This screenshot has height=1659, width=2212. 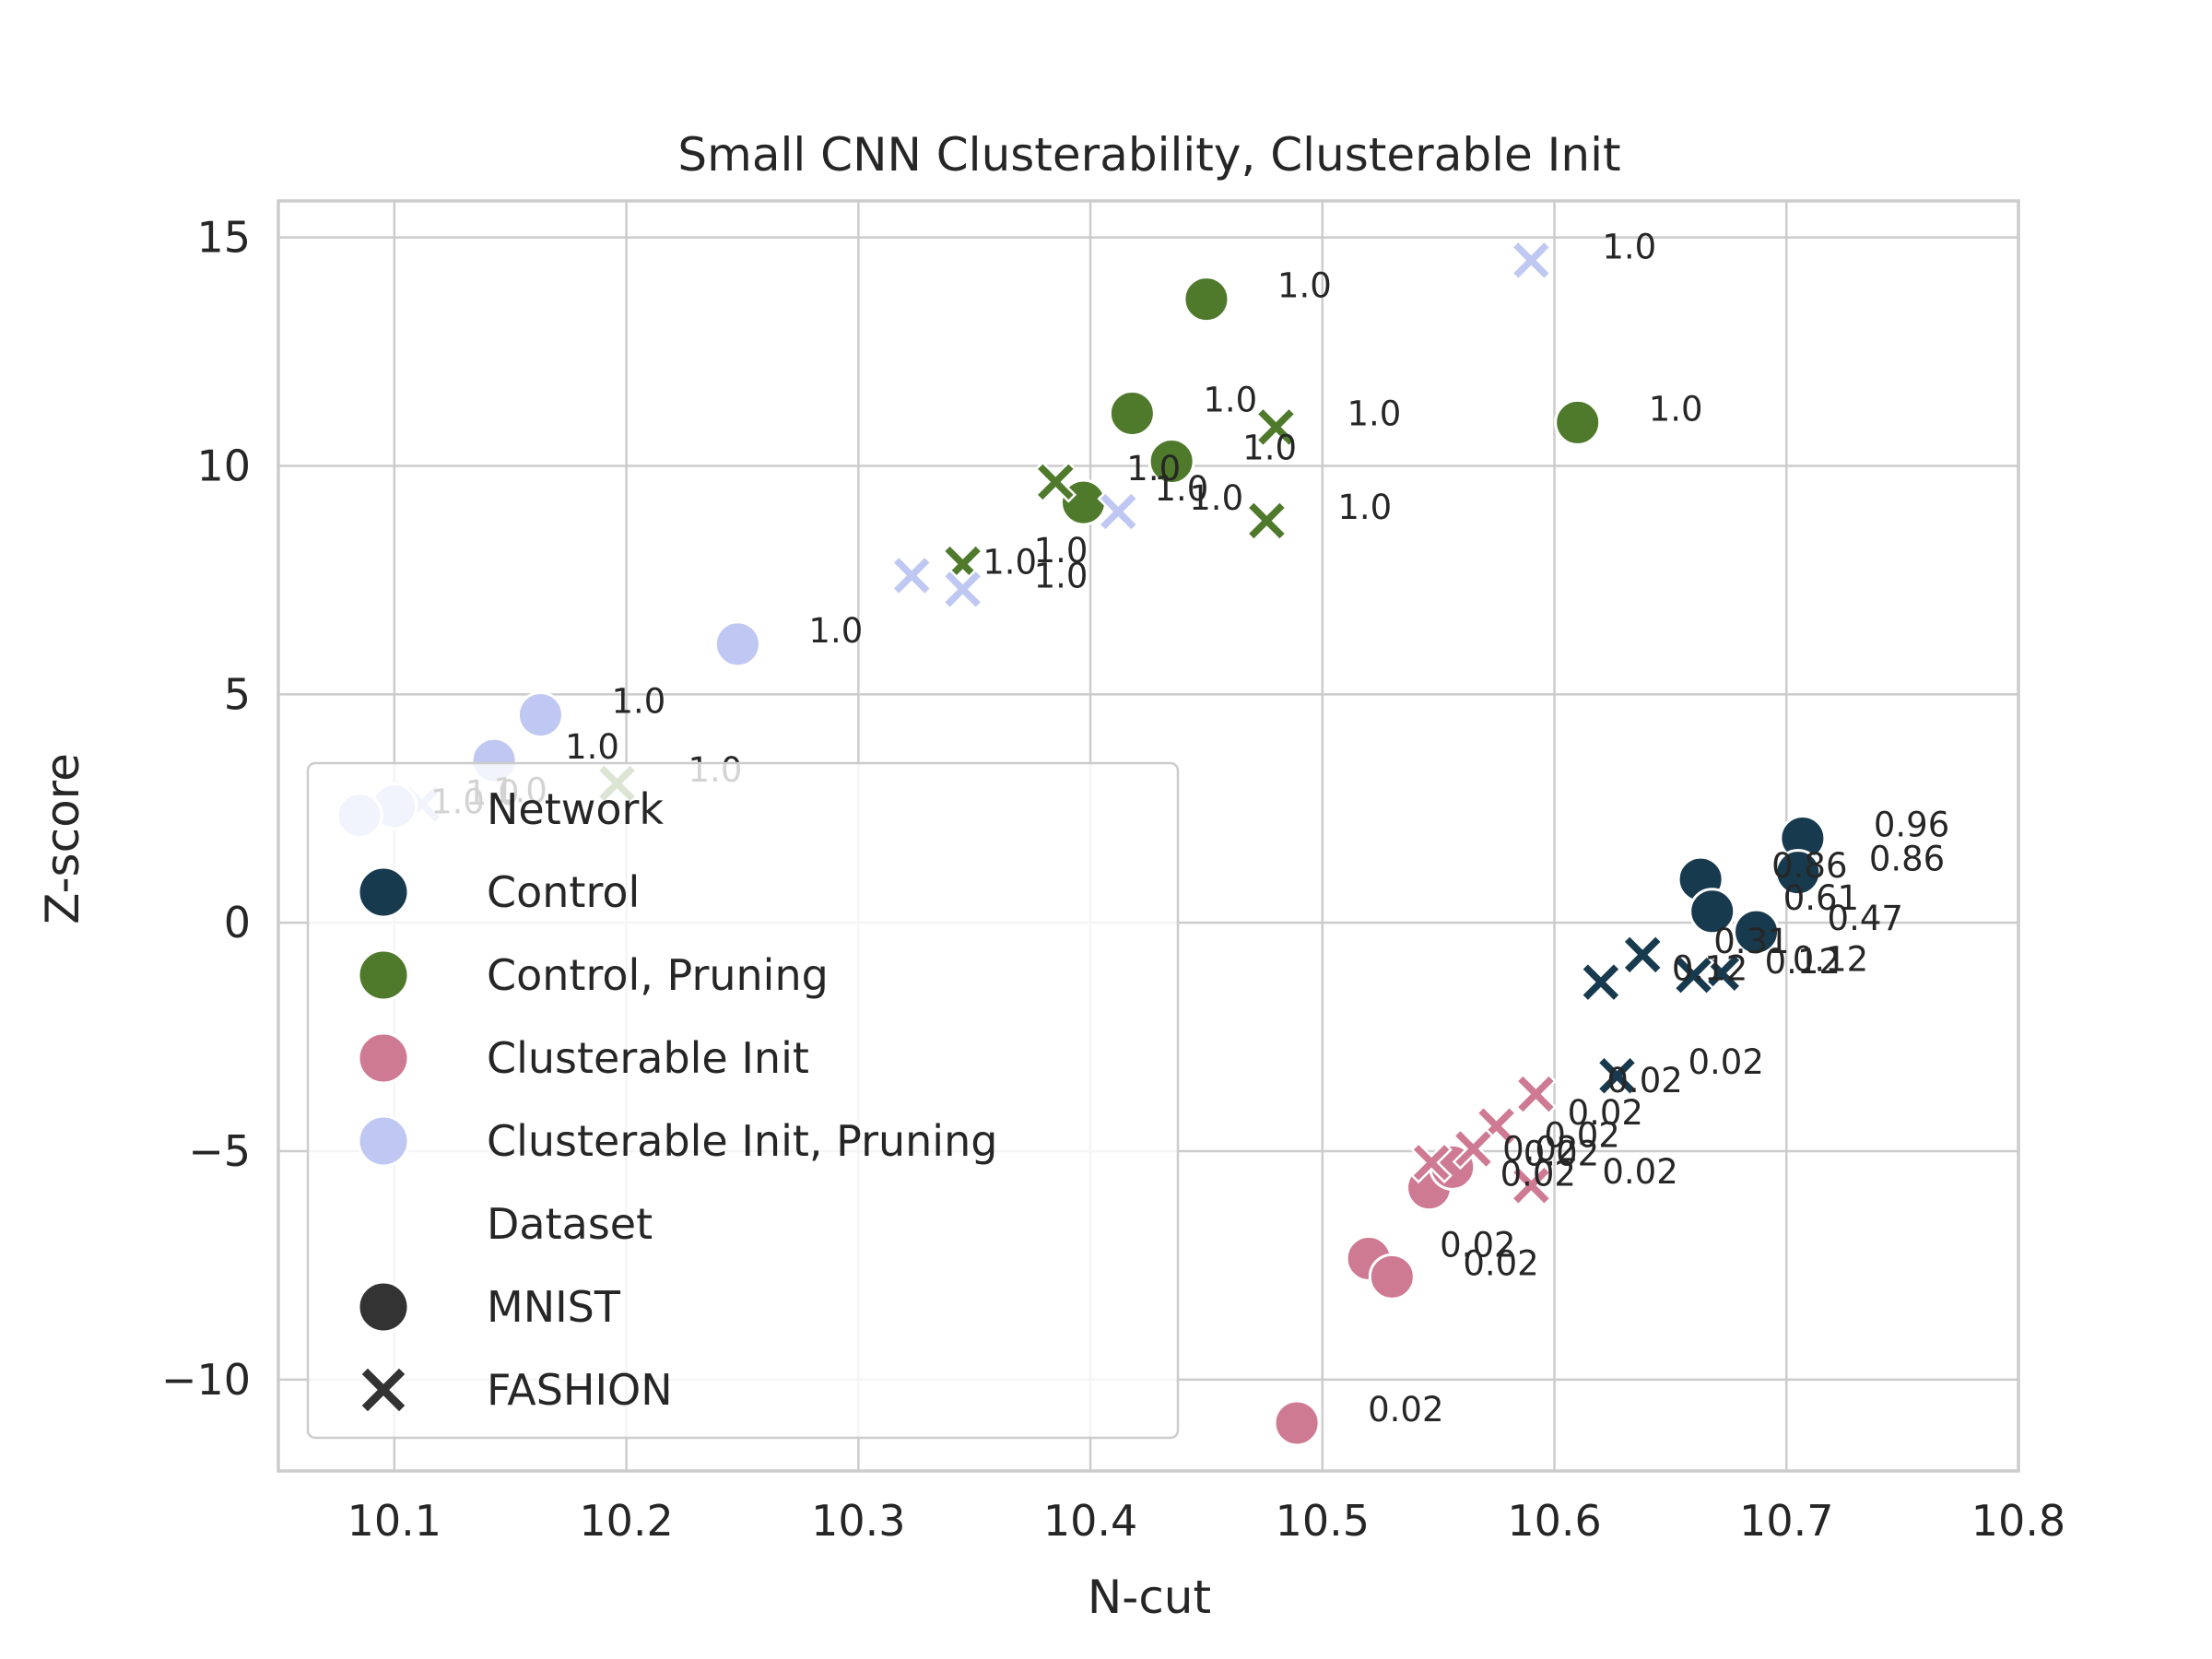 What do you see at coordinates (1561, 1153) in the screenshot?
I see `annotation-clusterable-init-mnist-5: 0.02` at bounding box center [1561, 1153].